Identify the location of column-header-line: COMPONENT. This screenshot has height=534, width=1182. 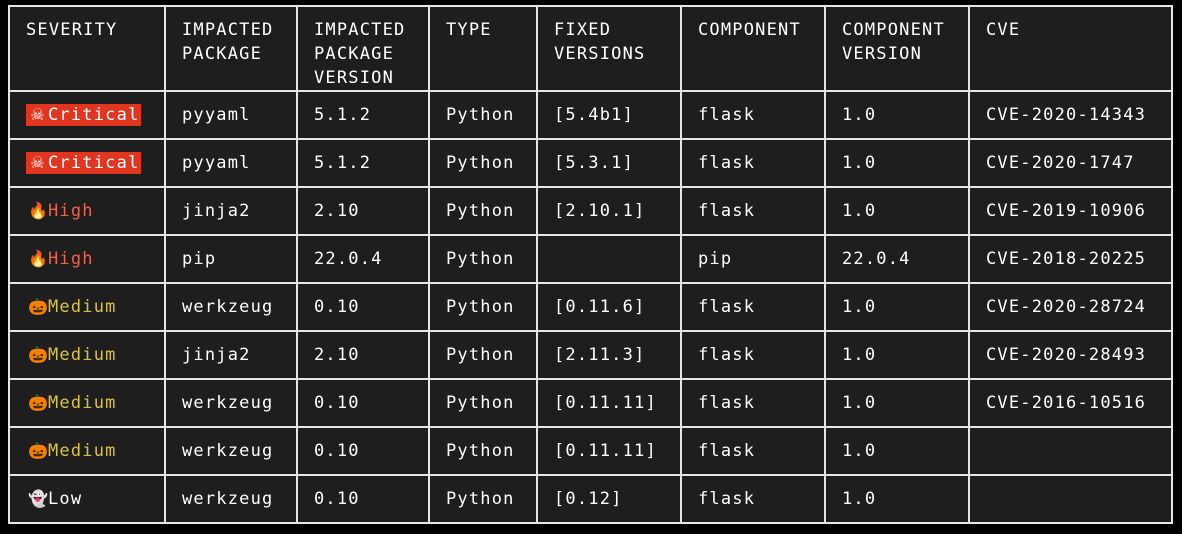
(749, 30).